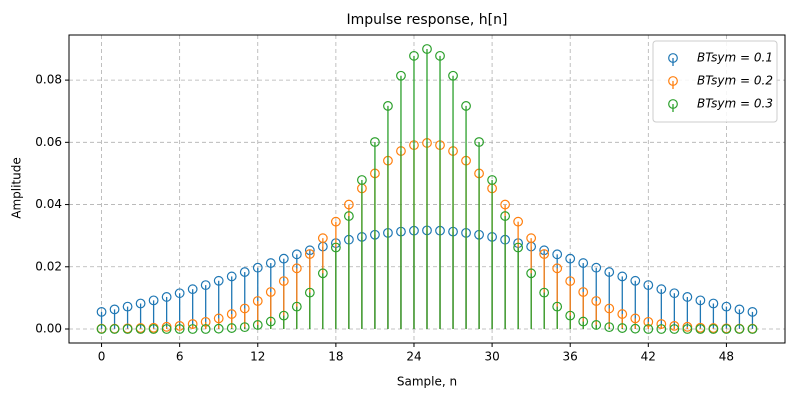 This screenshot has width=800, height=404. What do you see at coordinates (102, 357) in the screenshot?
I see `x-tick-label: 0` at bounding box center [102, 357].